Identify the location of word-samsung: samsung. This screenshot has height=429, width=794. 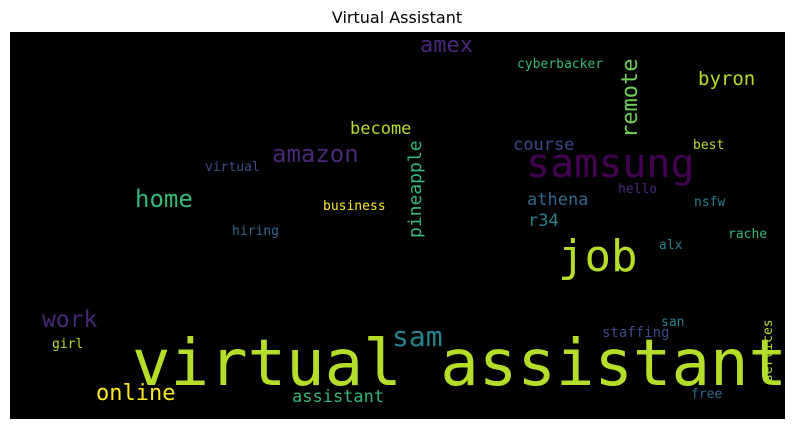
(610, 164).